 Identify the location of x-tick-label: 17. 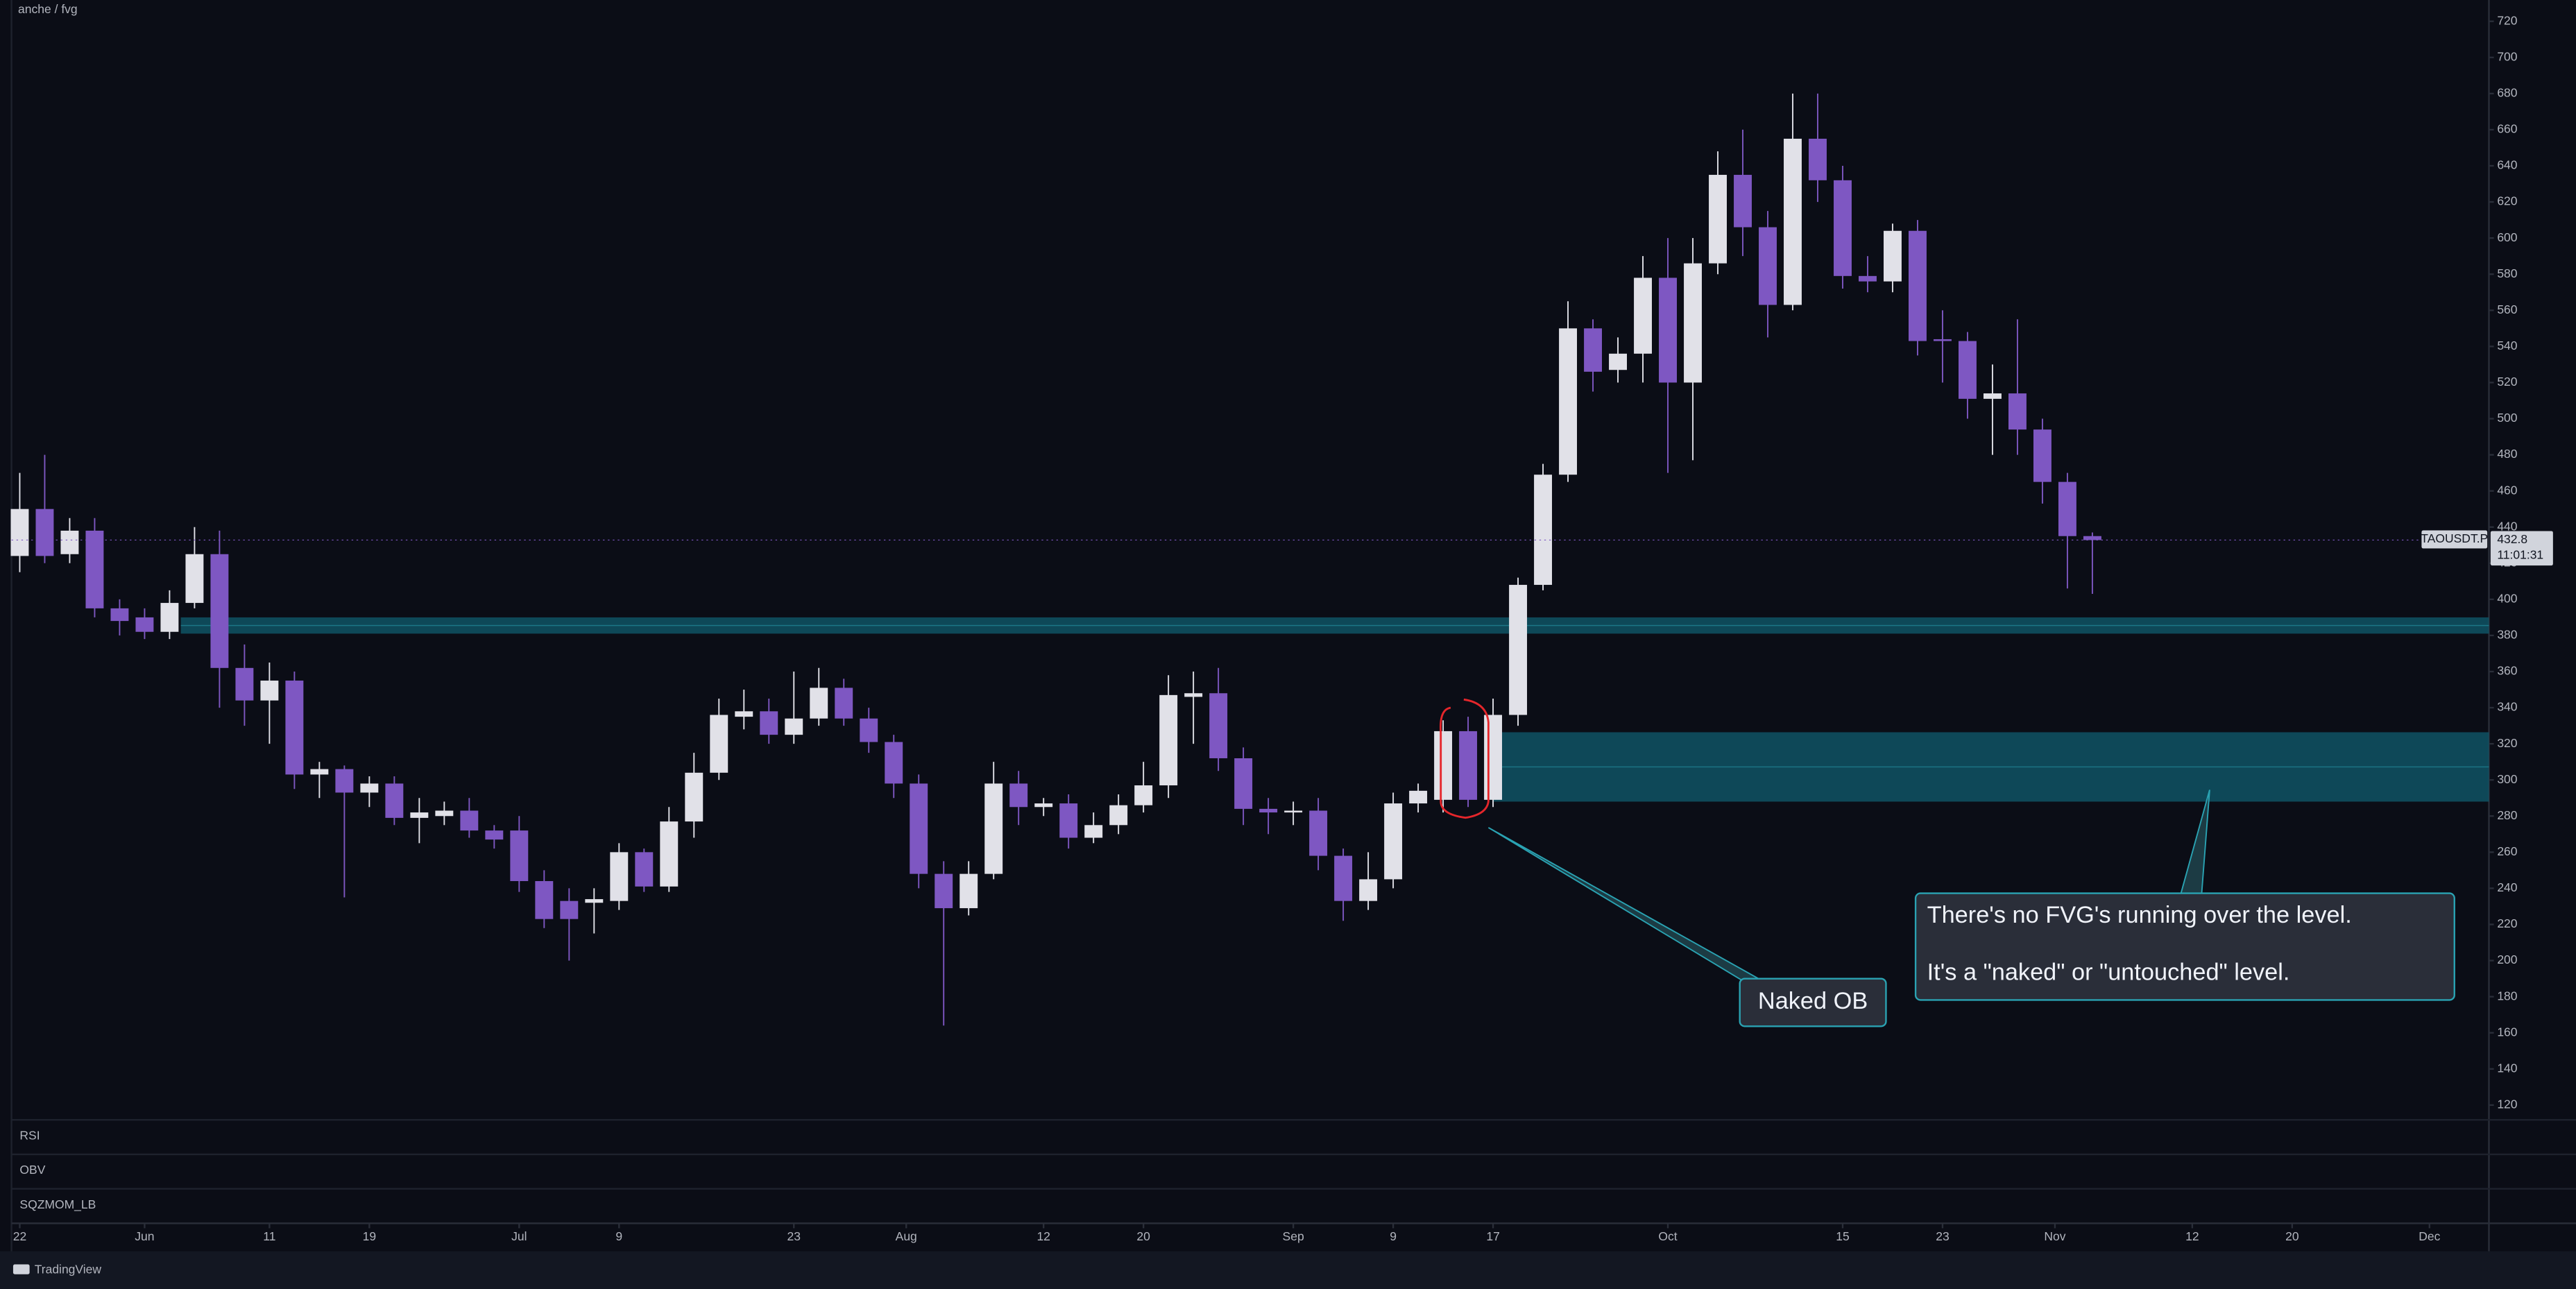
(1492, 1236).